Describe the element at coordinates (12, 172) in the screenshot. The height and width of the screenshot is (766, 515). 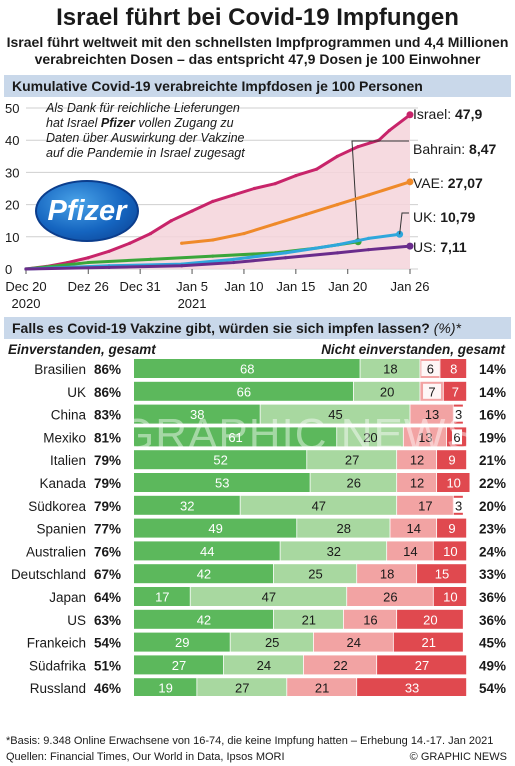
I see `y-tick-label: 30` at that location.